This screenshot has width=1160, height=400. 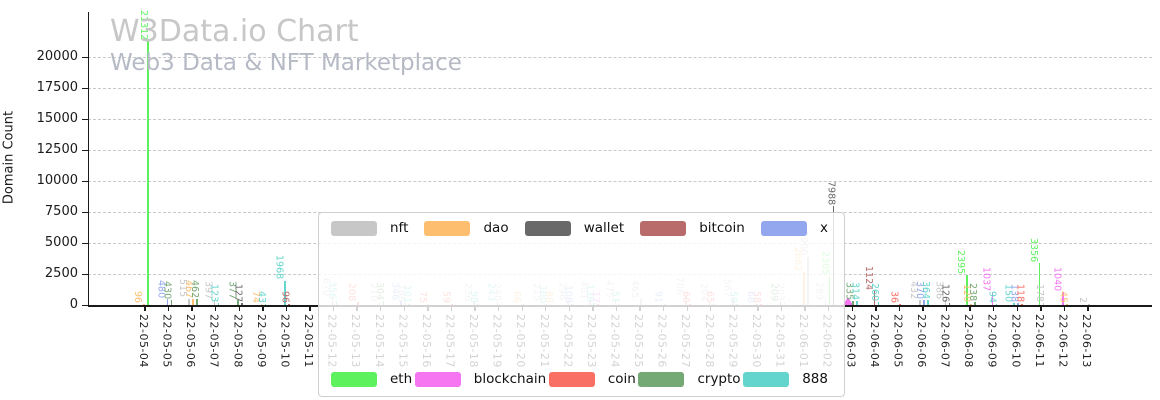 I want to click on stem-value-label: 386, so click(x=939, y=290).